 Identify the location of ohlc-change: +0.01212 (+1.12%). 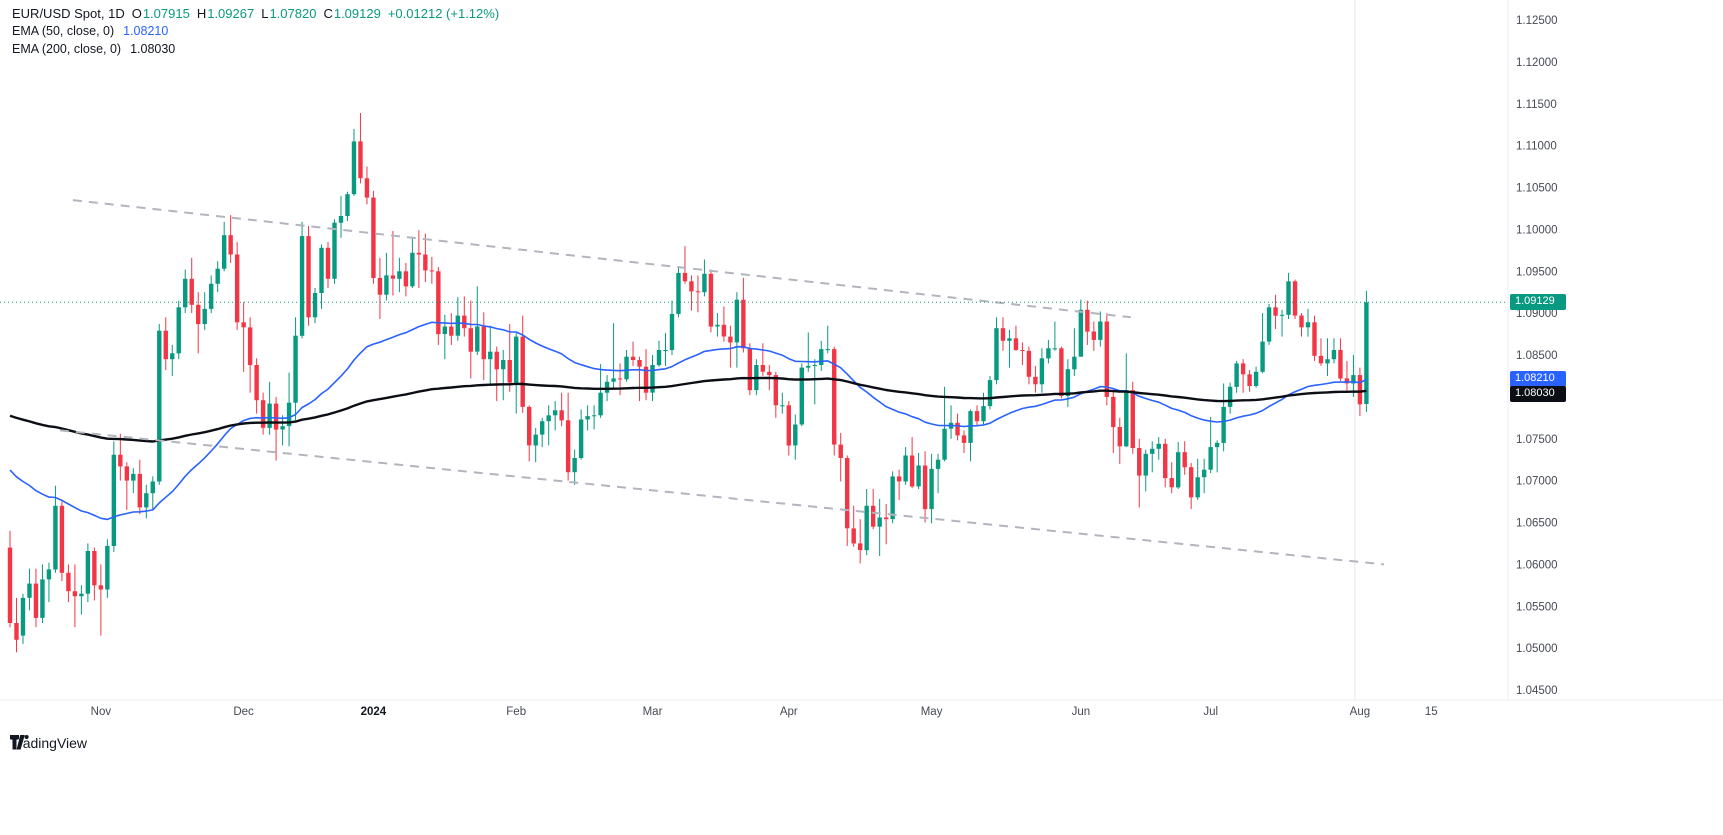
(443, 13).